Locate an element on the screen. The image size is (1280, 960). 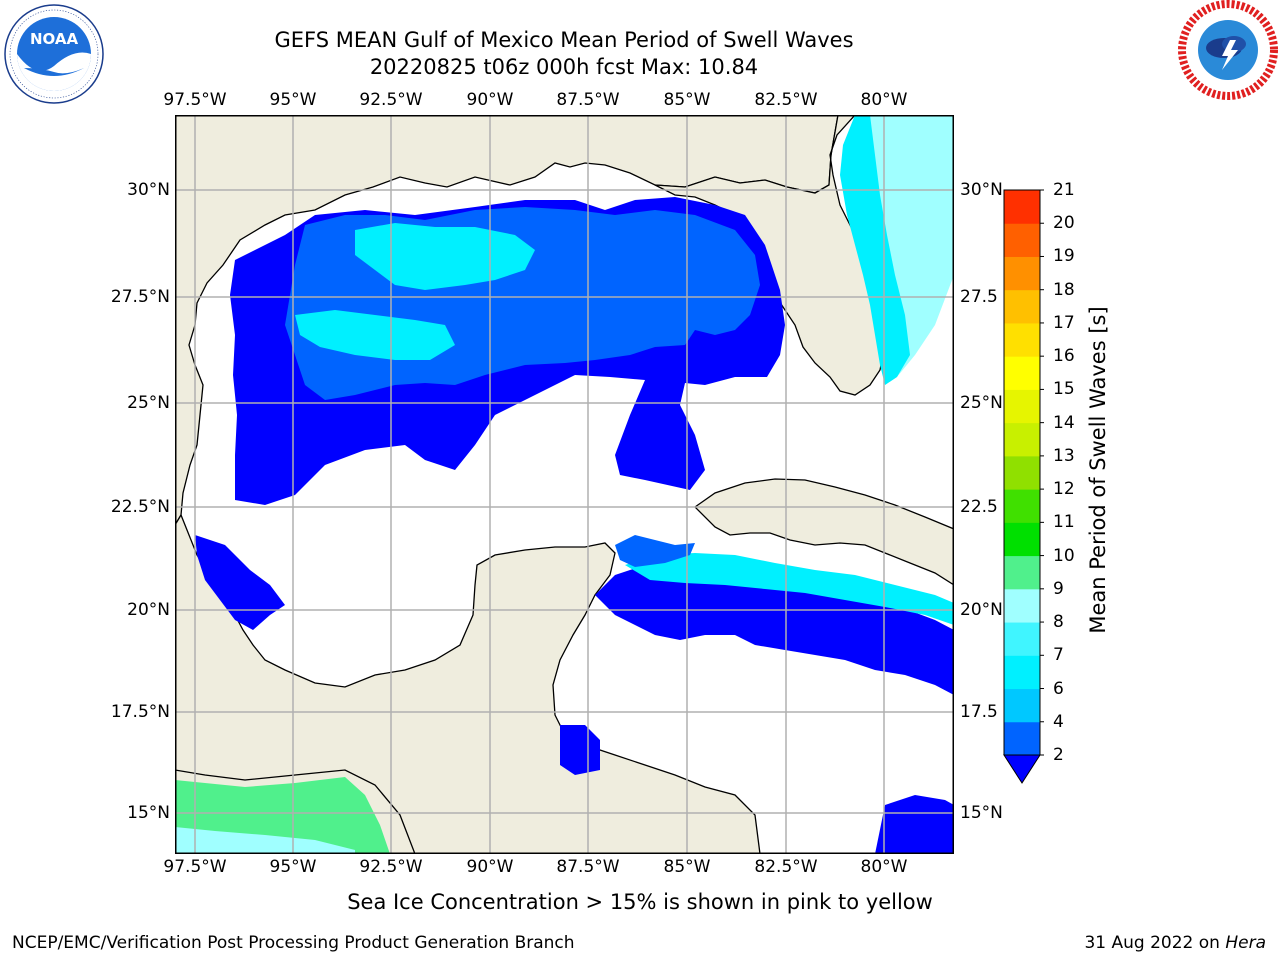
lat-label-left: 15°N is located at coordinates (148, 813).